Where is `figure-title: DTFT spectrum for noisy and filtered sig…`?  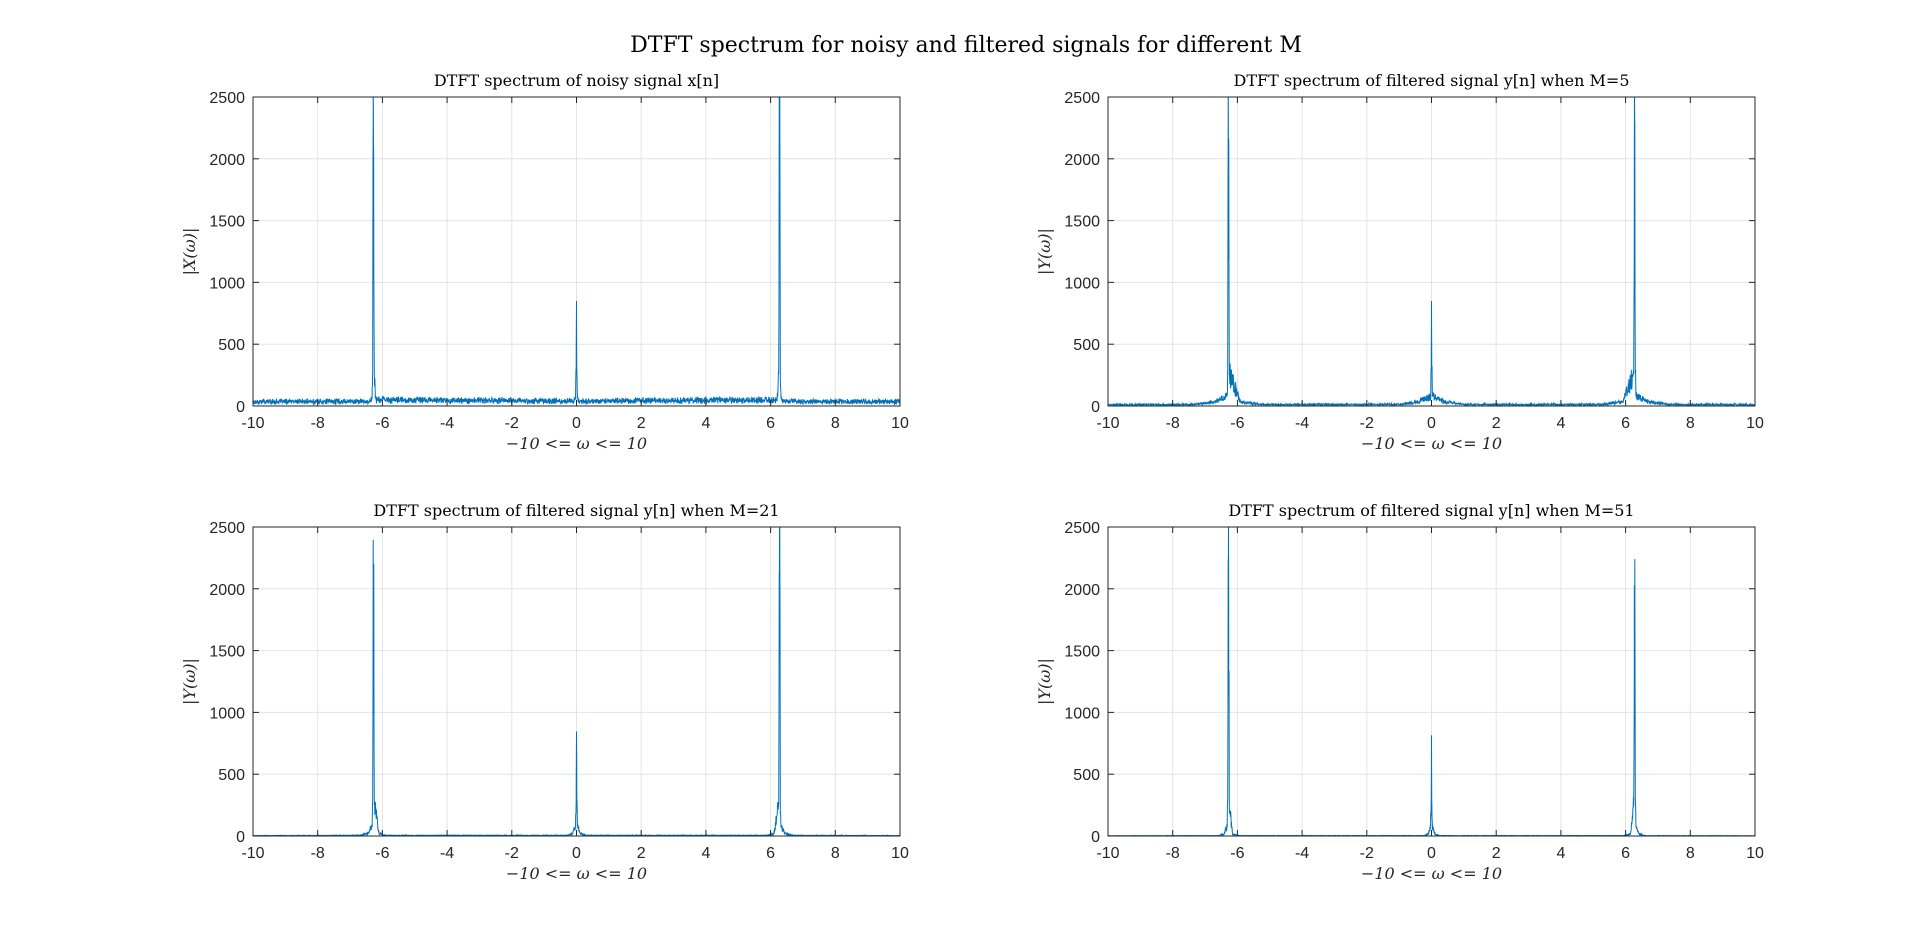 figure-title: DTFT spectrum for noisy and filtered sig… is located at coordinates (966, 45).